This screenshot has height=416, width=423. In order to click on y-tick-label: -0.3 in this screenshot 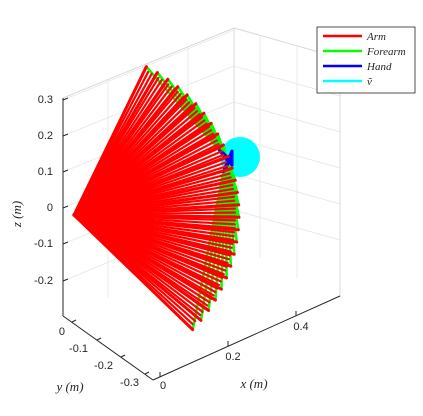, I will do `click(129, 383)`.